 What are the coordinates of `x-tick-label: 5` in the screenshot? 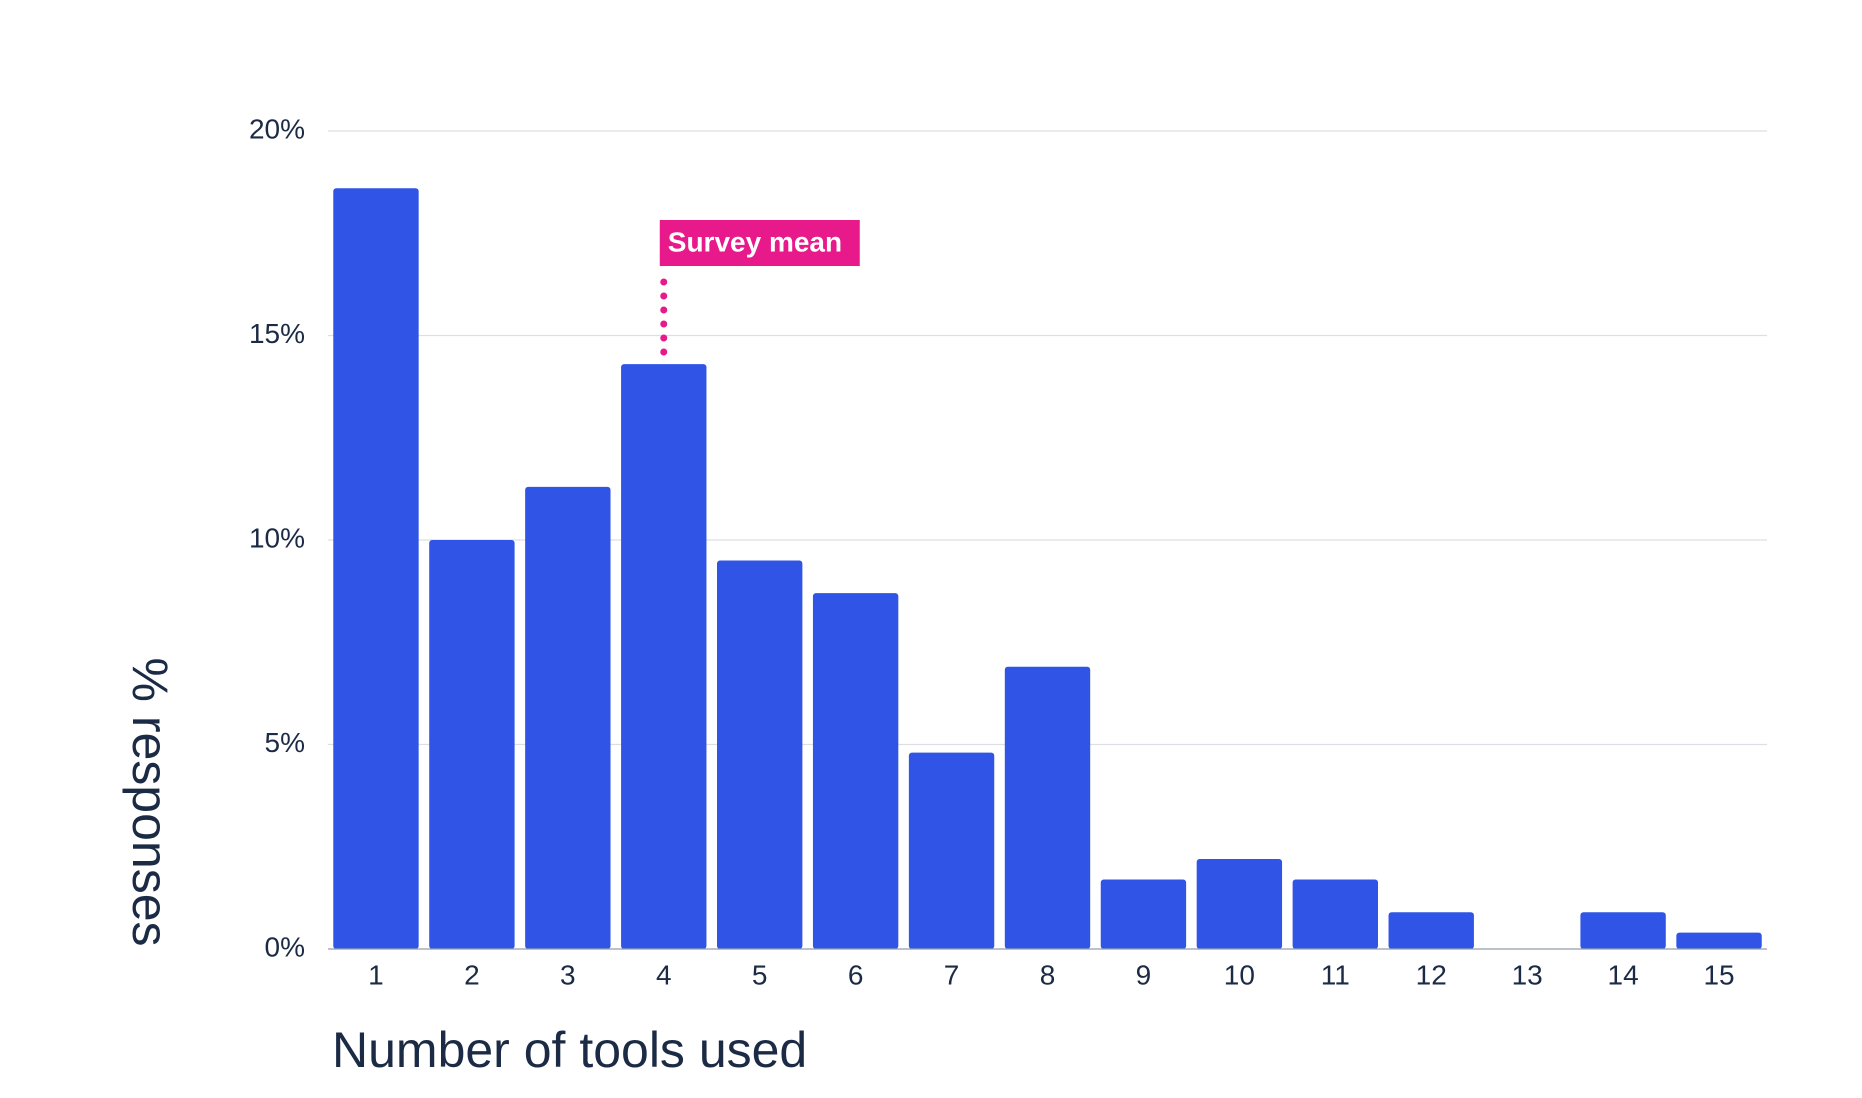 It's located at (760, 974).